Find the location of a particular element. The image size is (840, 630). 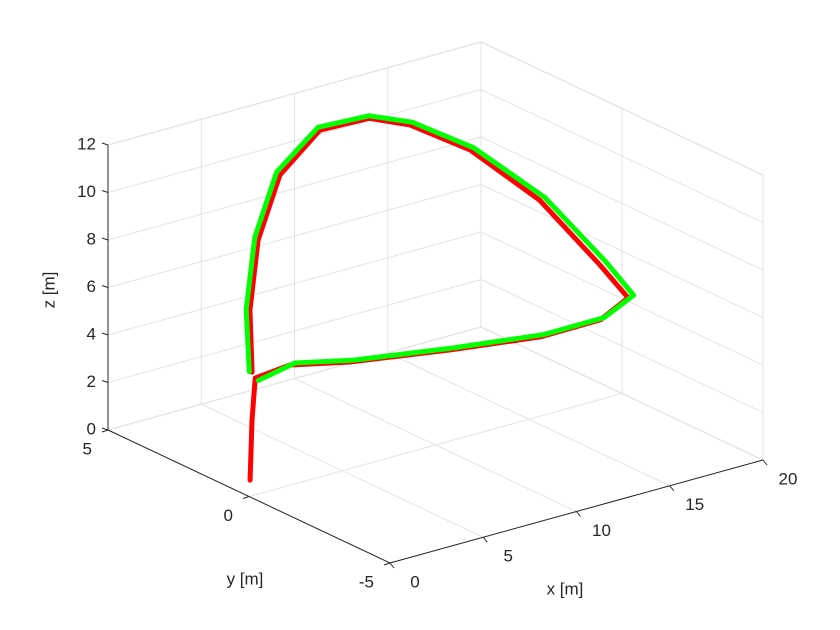

z-tick-label: 10 is located at coordinates (86, 191).